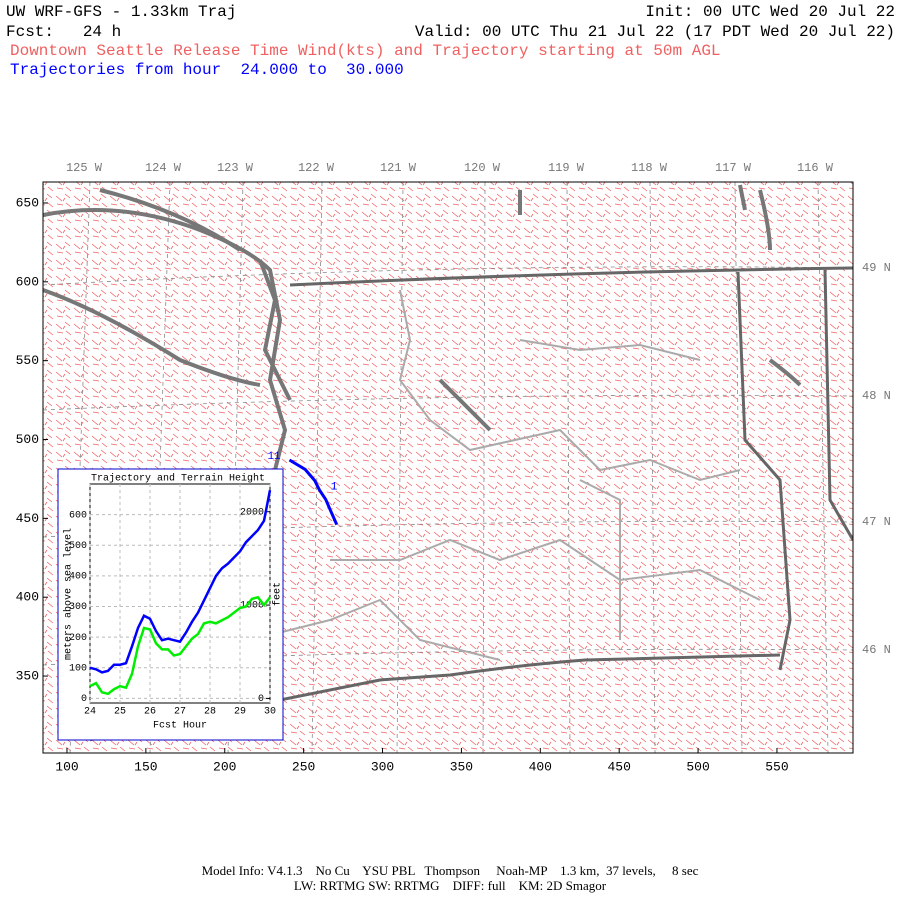 The height and width of the screenshot is (900, 900). Describe the element at coordinates (78, 638) in the screenshot. I see `y-tick-label: 200` at that location.